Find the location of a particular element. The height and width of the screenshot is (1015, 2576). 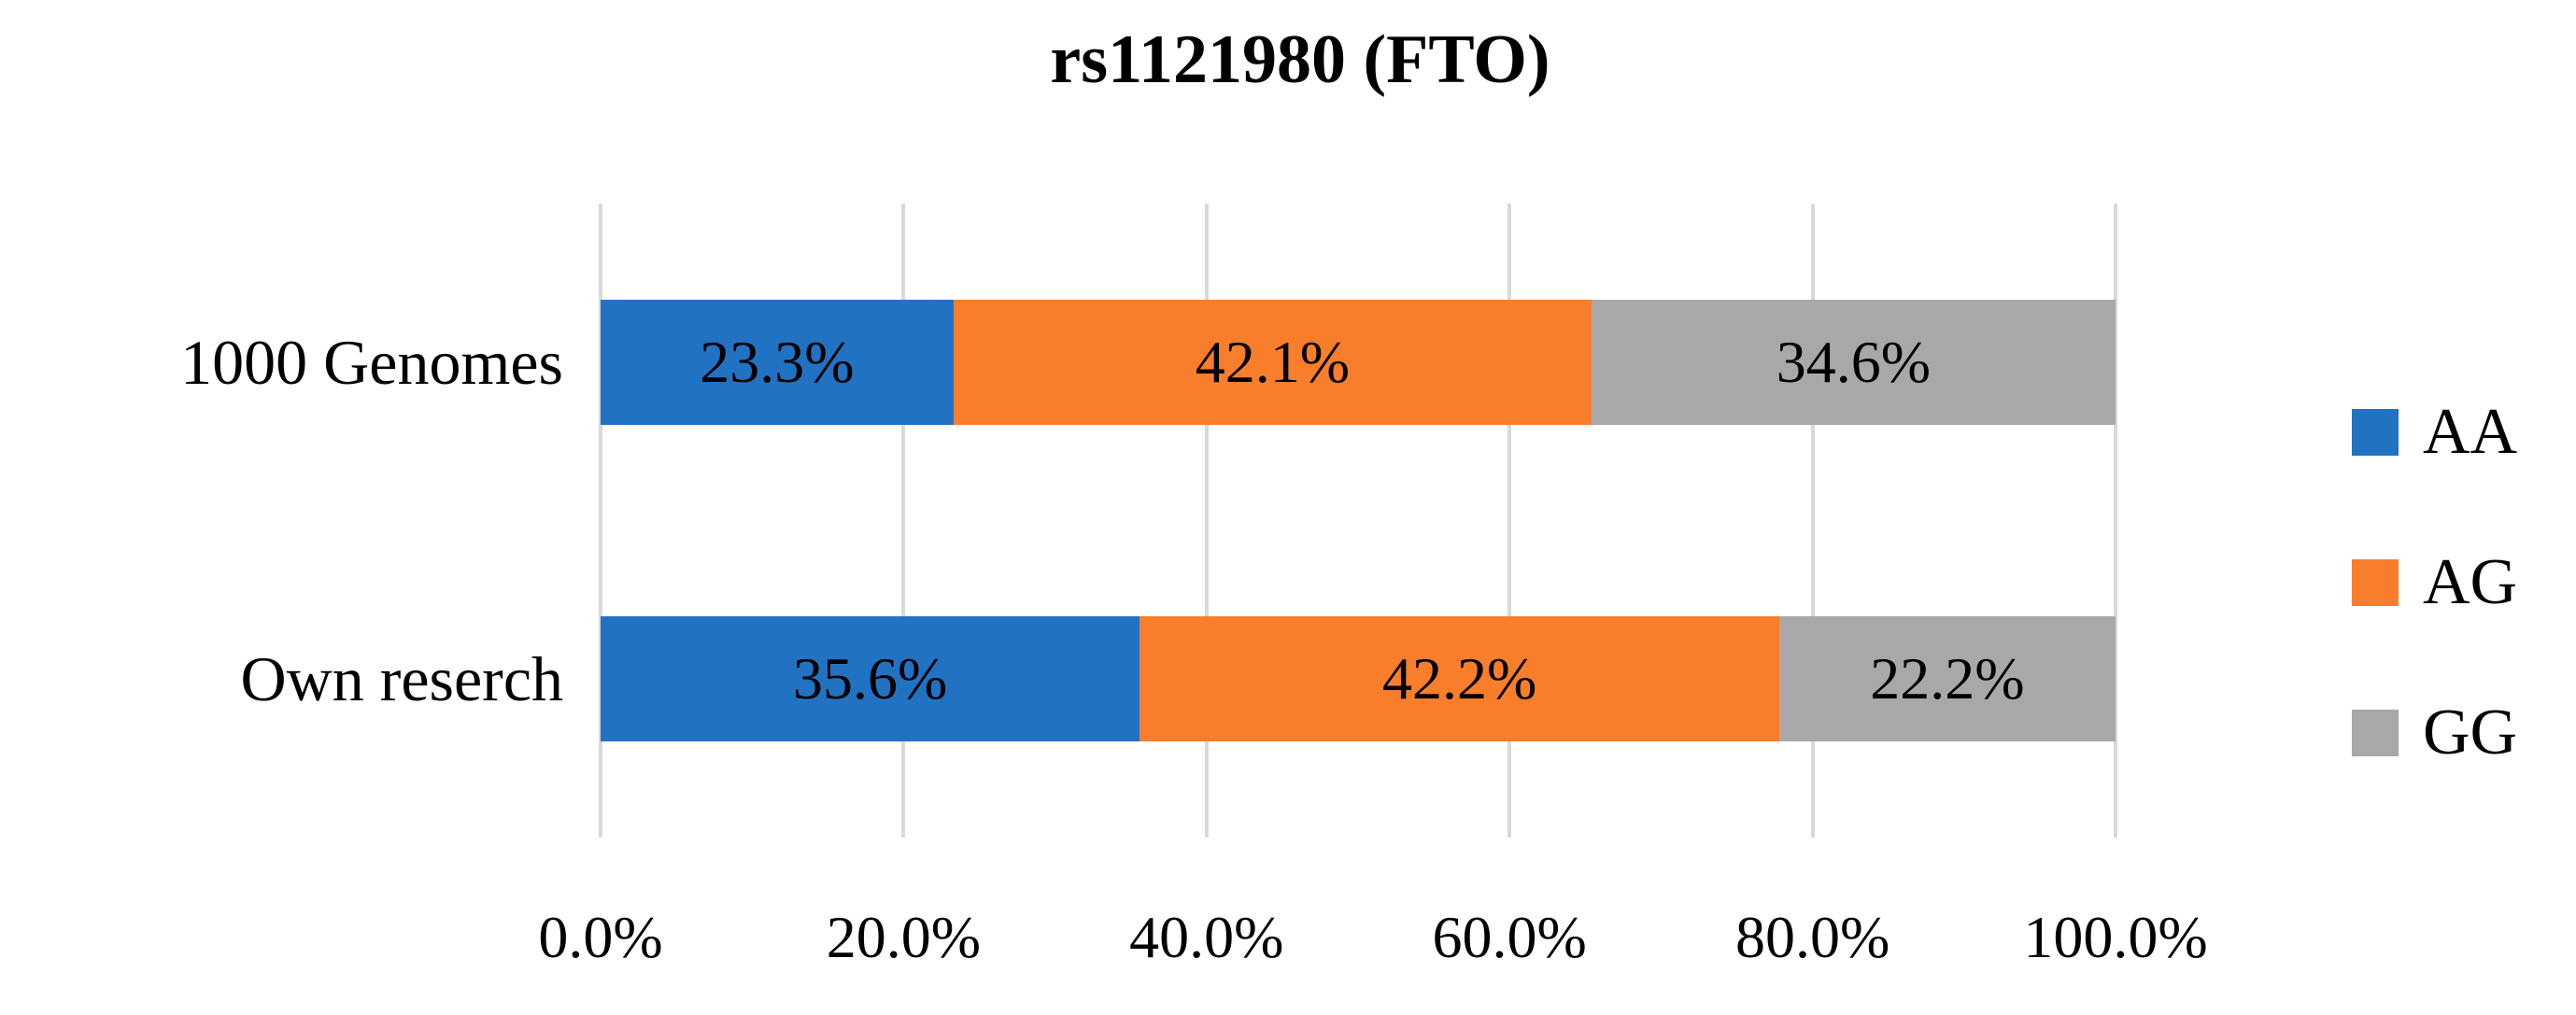

bar-row: 23.3% 42.1% 34.6% is located at coordinates (1358, 362).